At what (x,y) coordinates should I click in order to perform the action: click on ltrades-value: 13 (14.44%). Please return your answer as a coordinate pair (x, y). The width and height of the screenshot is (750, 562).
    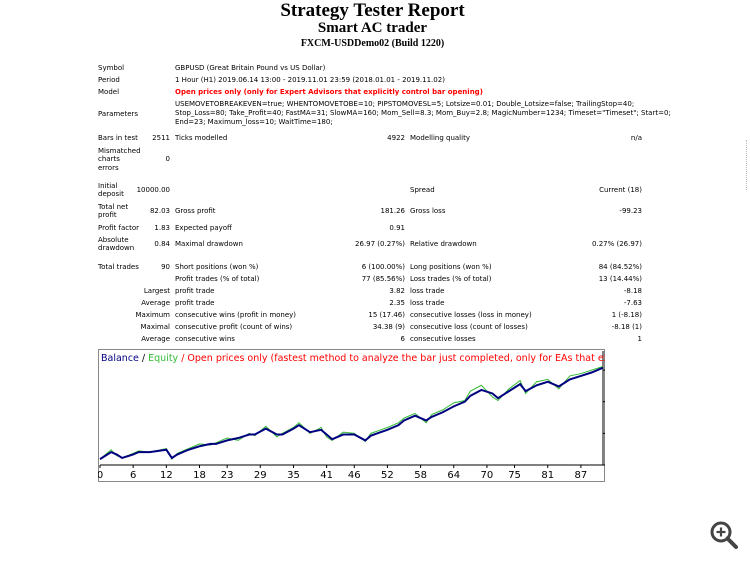
    Looking at the image, I should click on (620, 279).